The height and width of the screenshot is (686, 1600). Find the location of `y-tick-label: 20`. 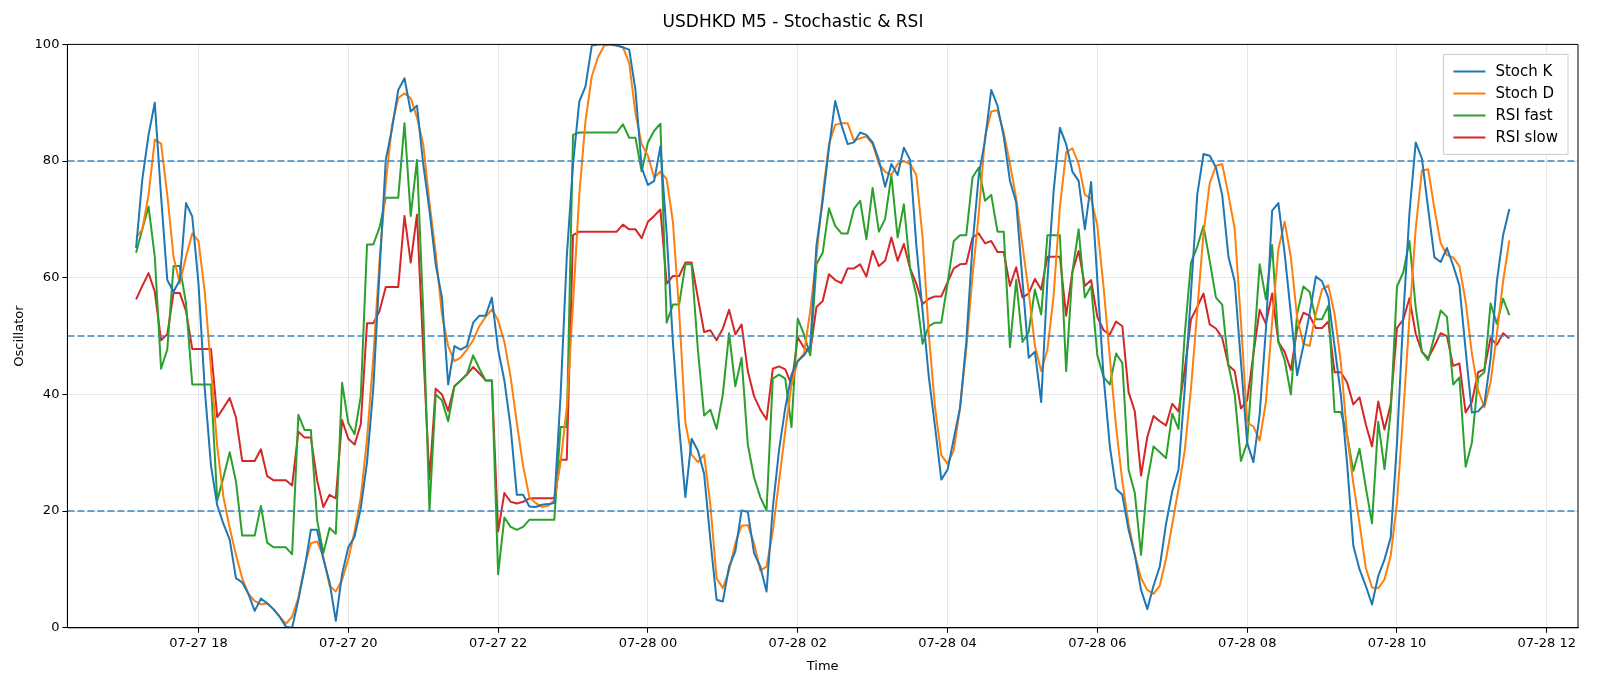

y-tick-label: 20 is located at coordinates (51, 510).